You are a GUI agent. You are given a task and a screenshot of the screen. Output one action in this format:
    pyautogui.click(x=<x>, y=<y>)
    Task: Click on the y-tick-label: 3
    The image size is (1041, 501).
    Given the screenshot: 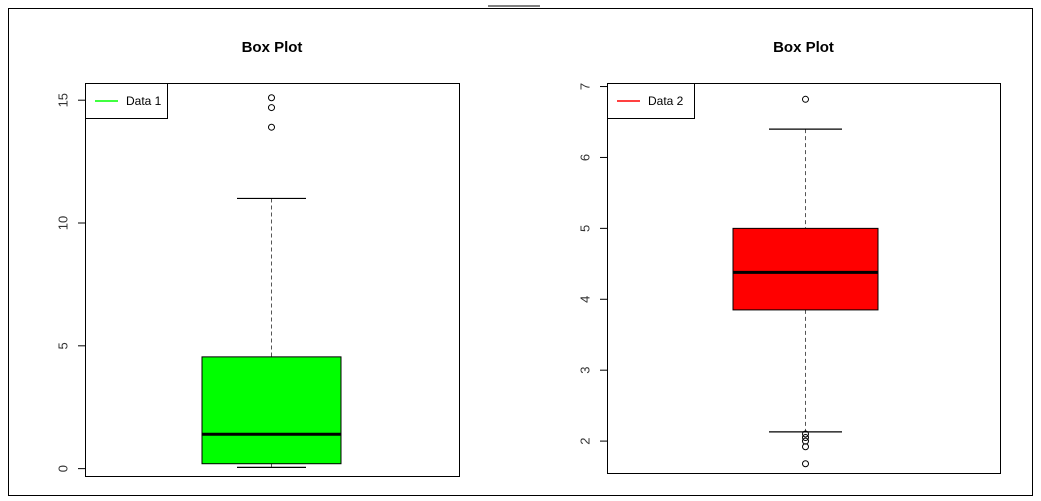 What is the action you would take?
    pyautogui.click(x=585, y=370)
    